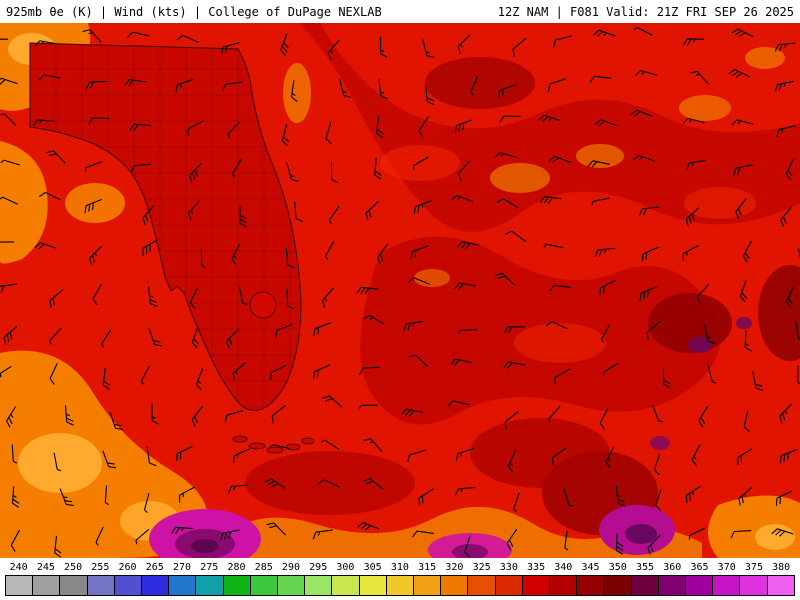 The width and height of the screenshot is (800, 600). I want to click on colorbar-label: 360, so click(672, 567).